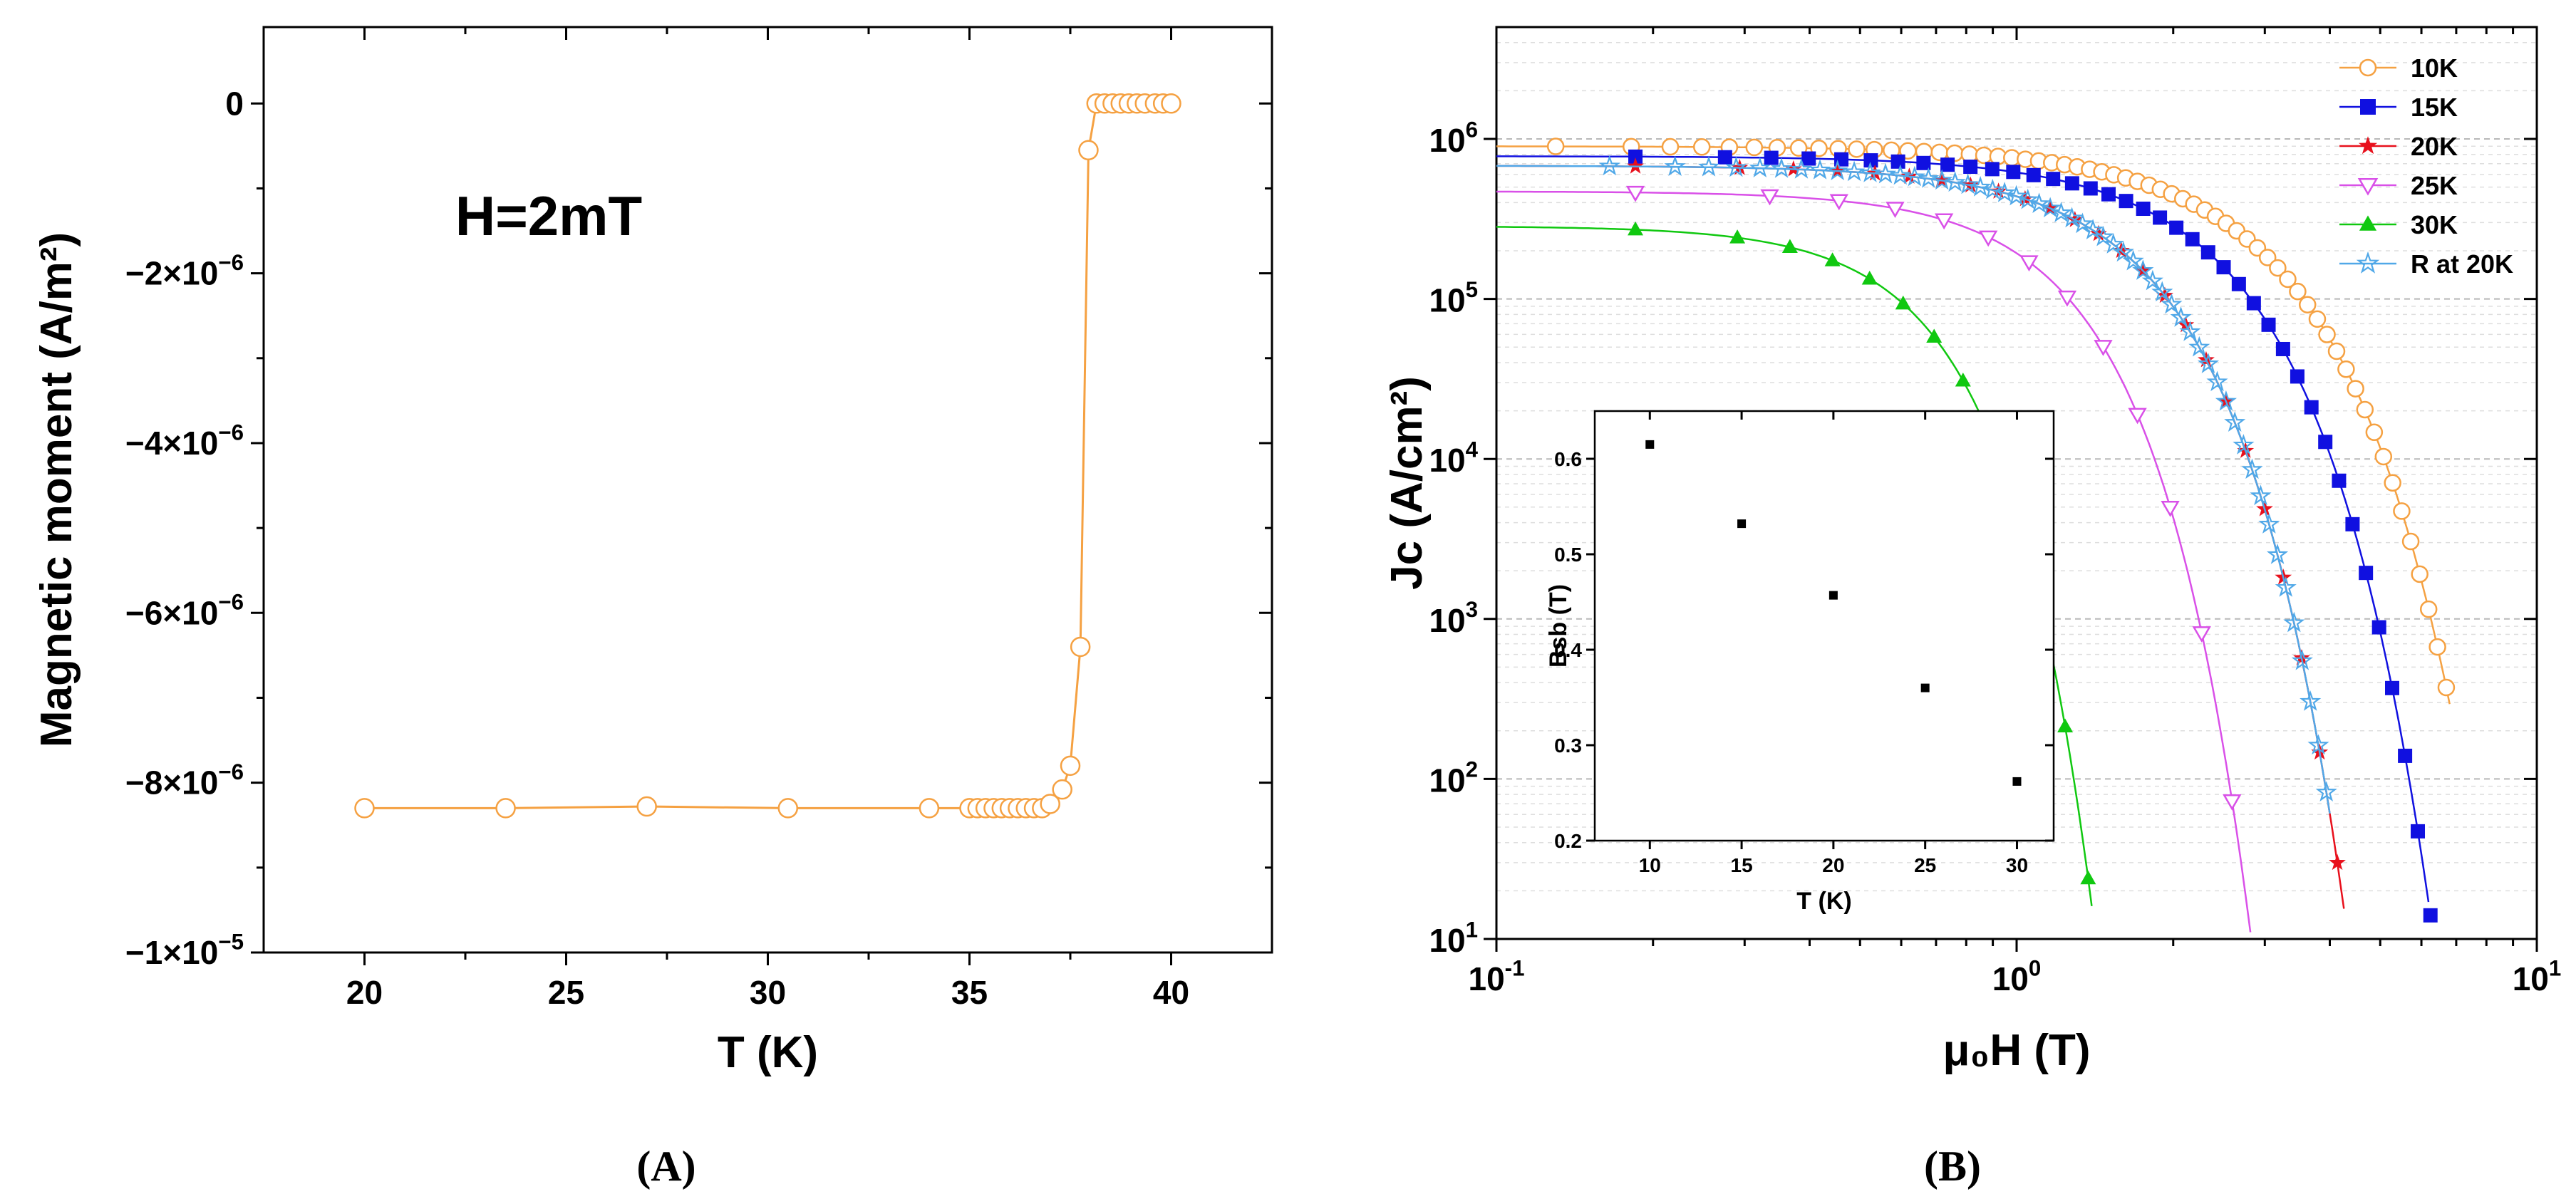 This screenshot has height=1199, width=2576. I want to click on inset-x-tick-label: 15, so click(1742, 865).